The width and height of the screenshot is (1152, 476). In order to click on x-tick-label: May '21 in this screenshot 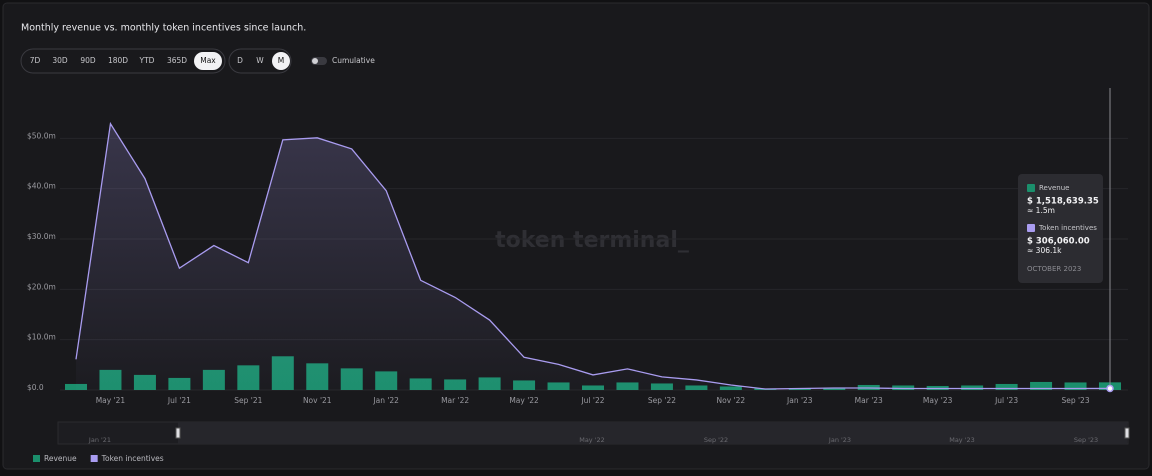, I will do `click(111, 400)`.